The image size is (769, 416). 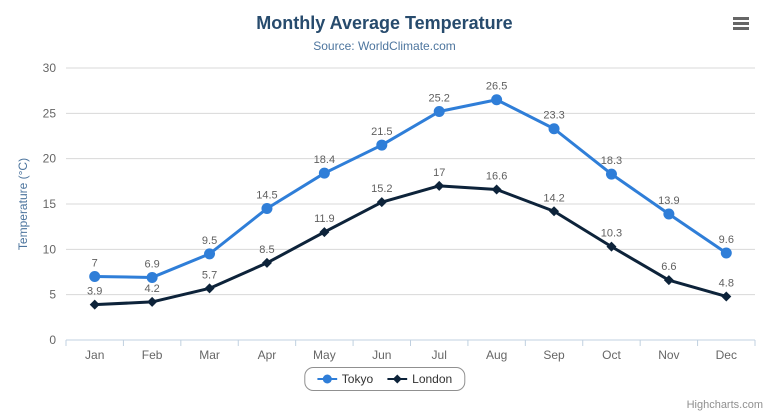 I want to click on data-label: 18.3, so click(x=611, y=161).